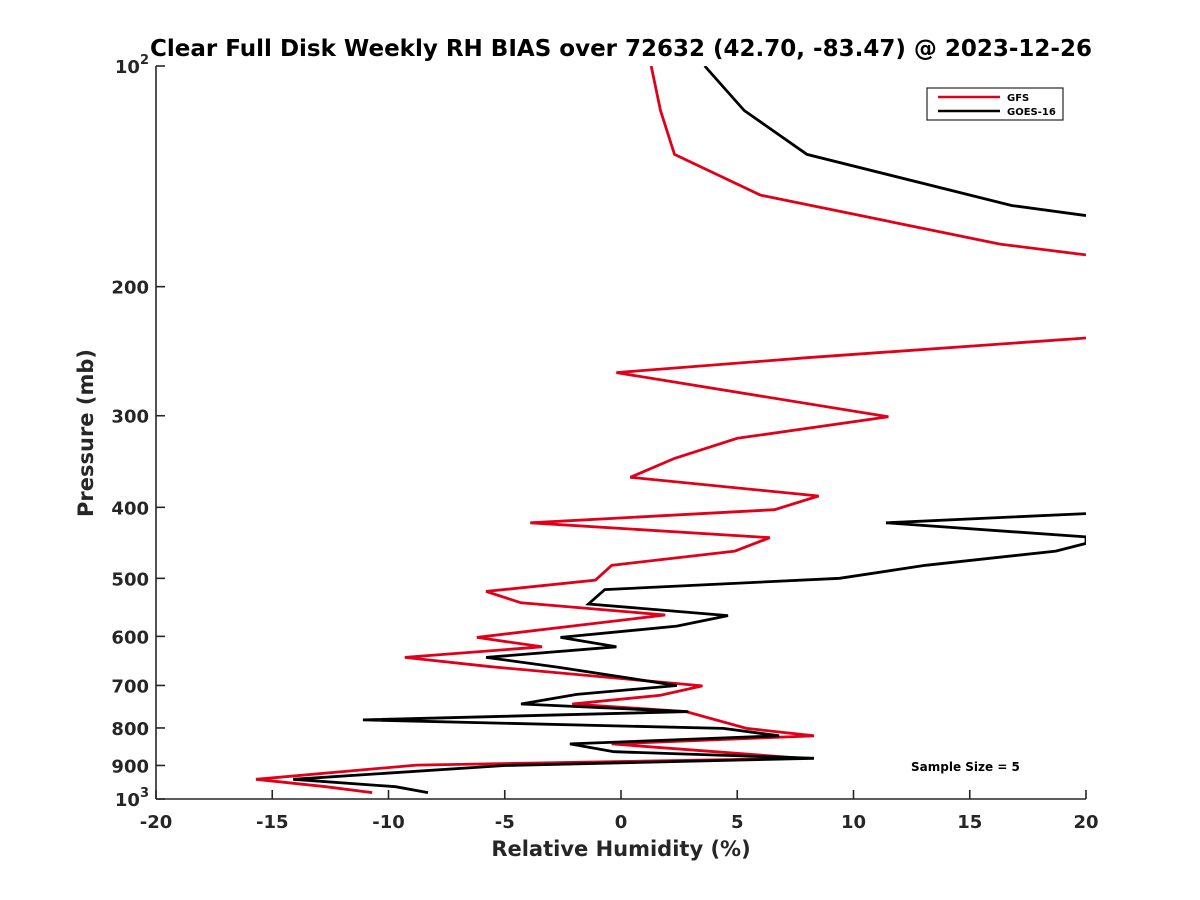  Describe the element at coordinates (130, 637) in the screenshot. I see `y-tick-label: 600` at that location.